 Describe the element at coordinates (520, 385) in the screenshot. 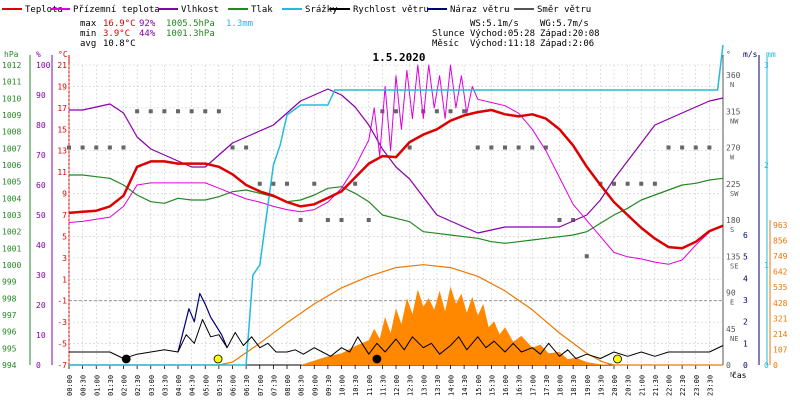

I see `x-tick-label: 16:30` at that location.